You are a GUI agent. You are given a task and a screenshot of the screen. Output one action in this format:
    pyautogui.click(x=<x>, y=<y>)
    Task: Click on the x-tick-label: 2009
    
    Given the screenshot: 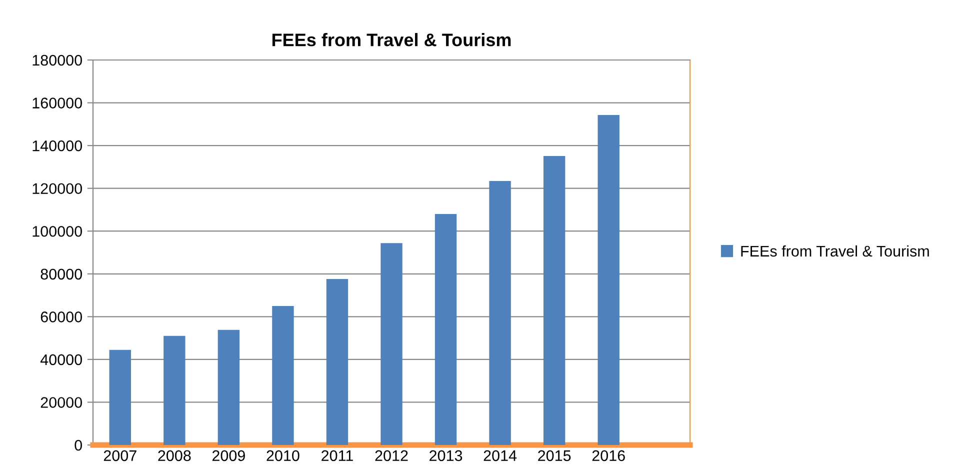 What is the action you would take?
    pyautogui.click(x=228, y=456)
    